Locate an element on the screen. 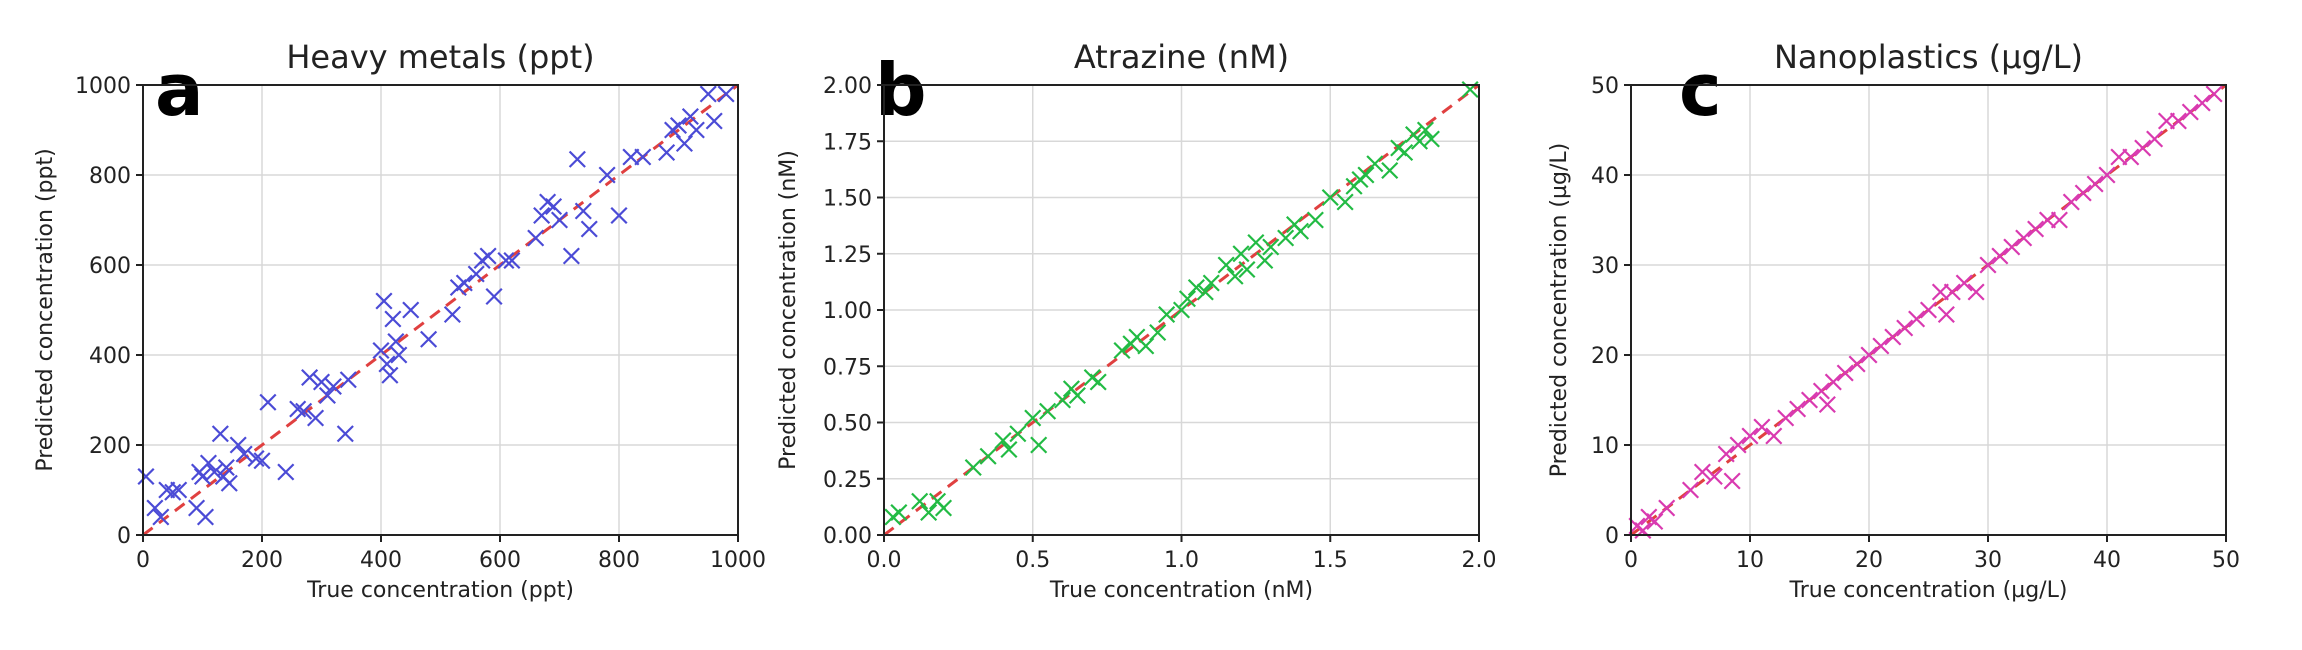 Image resolution: width=2302 pixels, height=650 pixels. x-axis: 0 200 400 600 800 1000 is located at coordinates (451, 554).